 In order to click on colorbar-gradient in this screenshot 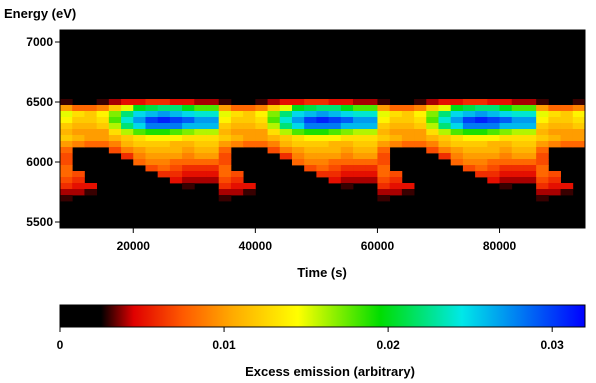, I will do `click(322, 316)`.